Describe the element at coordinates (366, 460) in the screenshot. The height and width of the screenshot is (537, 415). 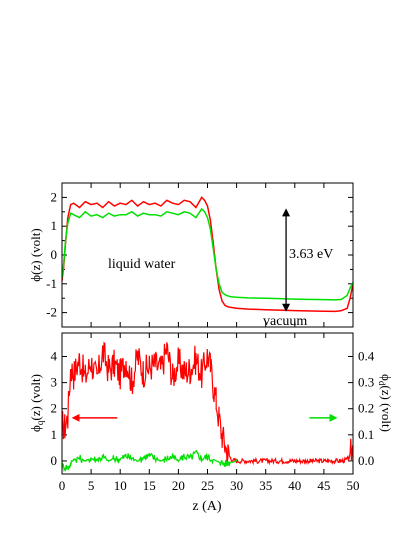
I see `y-tick-label: 0.0` at that location.